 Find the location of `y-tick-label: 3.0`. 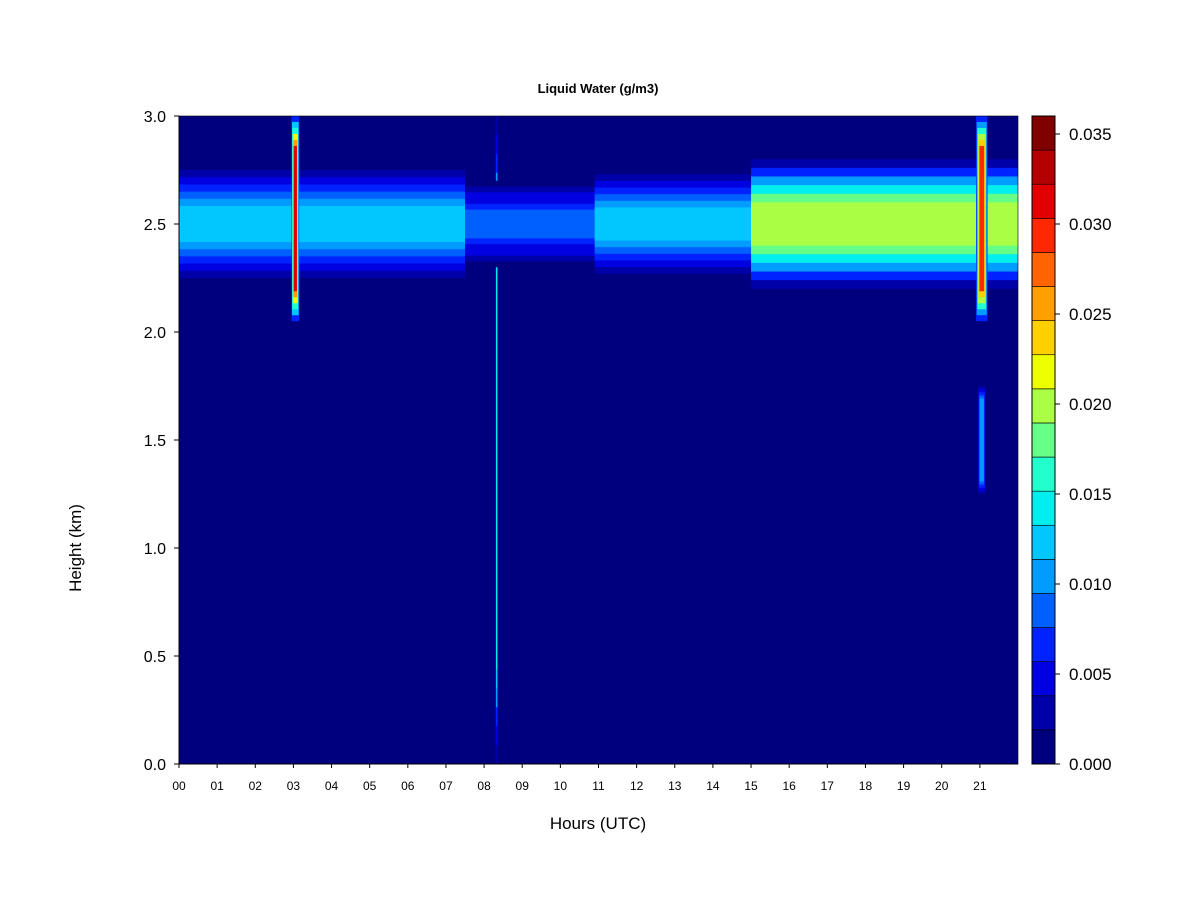

y-tick-label: 3.0 is located at coordinates (155, 117).